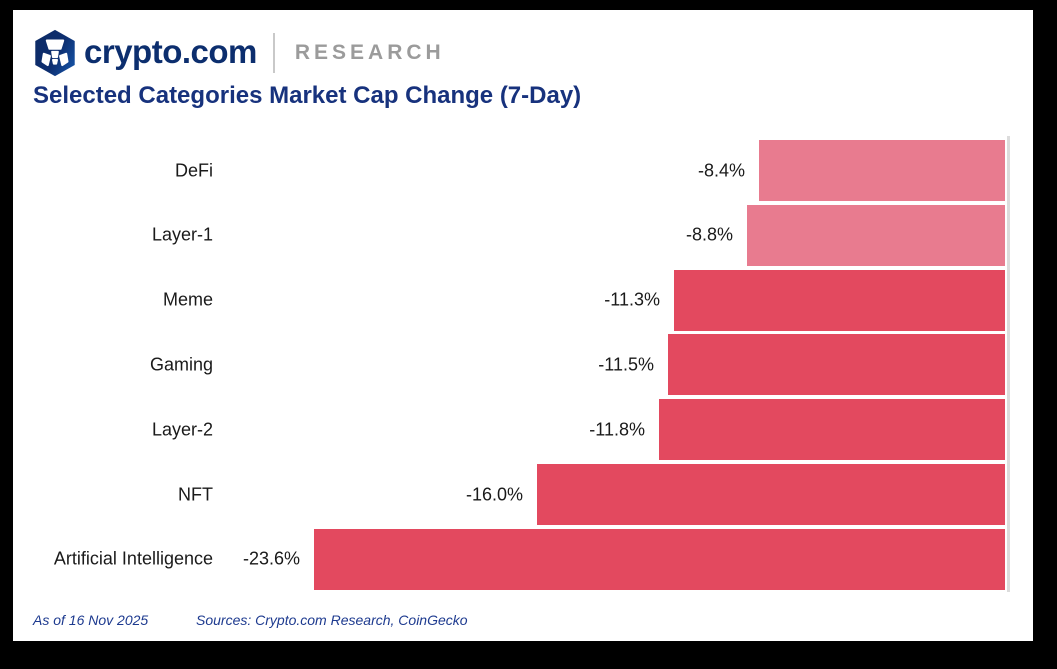  I want to click on bar-meme, so click(839, 300).